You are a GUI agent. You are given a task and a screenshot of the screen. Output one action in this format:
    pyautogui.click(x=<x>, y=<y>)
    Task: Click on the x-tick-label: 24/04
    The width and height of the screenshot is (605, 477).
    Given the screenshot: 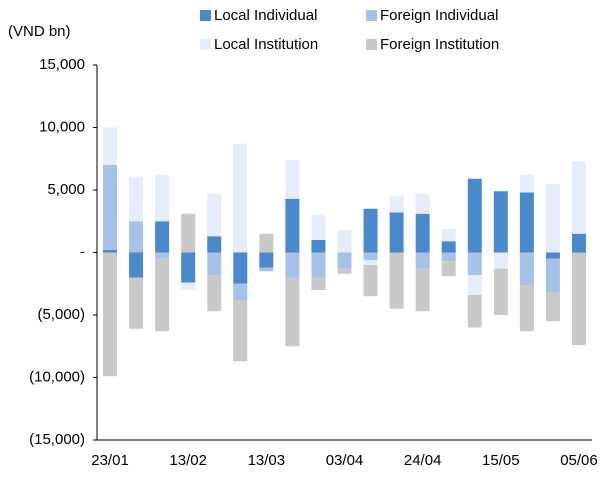 What is the action you would take?
    pyautogui.click(x=423, y=460)
    